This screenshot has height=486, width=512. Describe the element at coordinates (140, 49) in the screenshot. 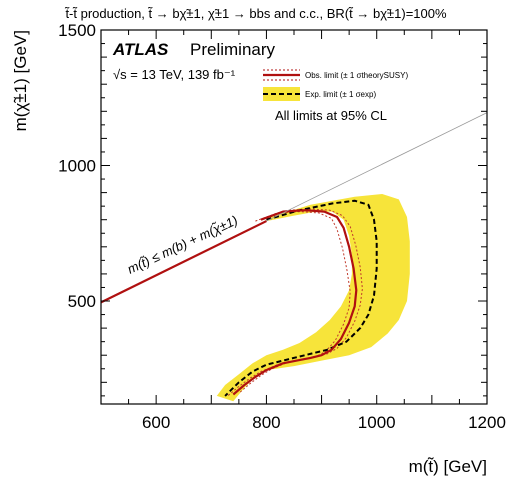

I see `atlas-label: ATLAS` at that location.